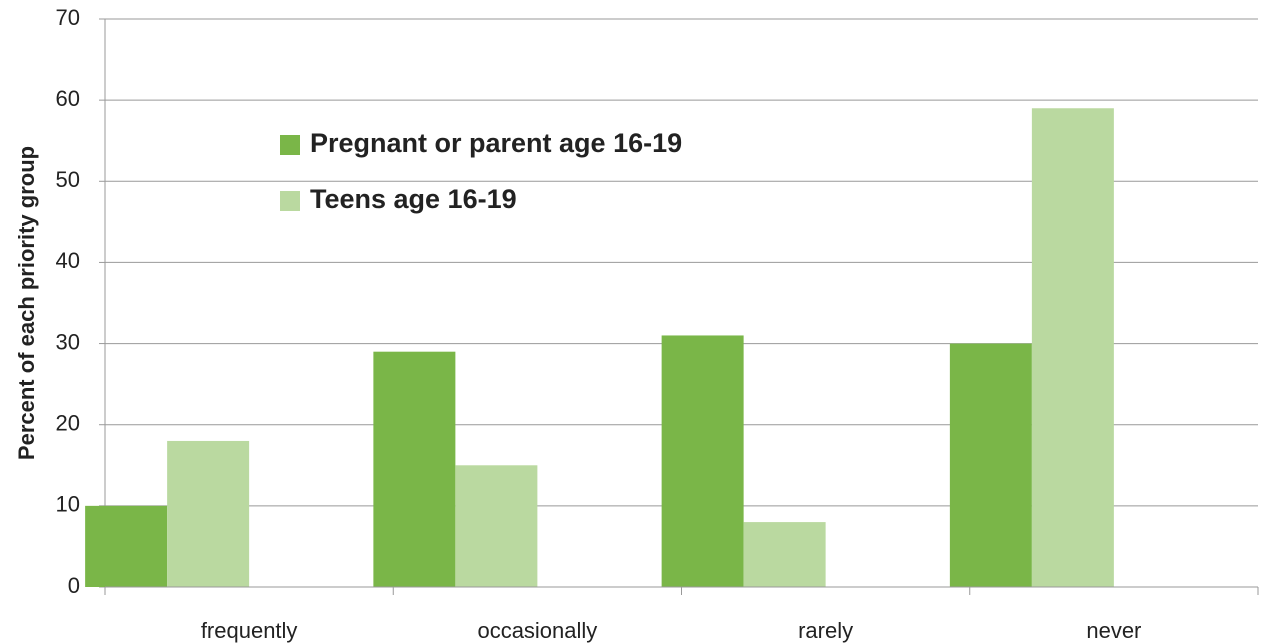 Image resolution: width=1261 pixels, height=643 pixels. I want to click on y-tick-label: 0, so click(74, 585).